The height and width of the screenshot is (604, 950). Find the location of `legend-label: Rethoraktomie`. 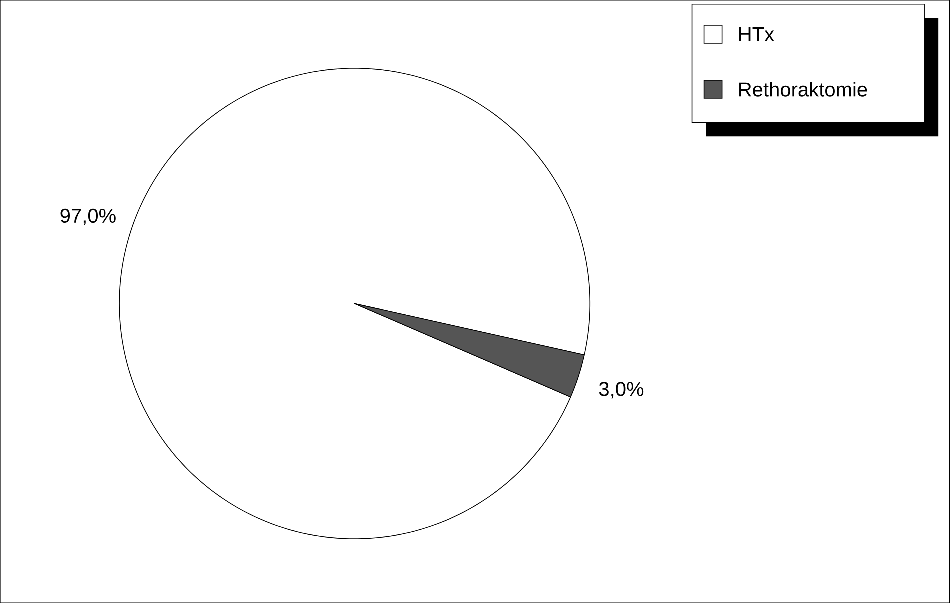

legend-label: Rethoraktomie is located at coordinates (804, 90).